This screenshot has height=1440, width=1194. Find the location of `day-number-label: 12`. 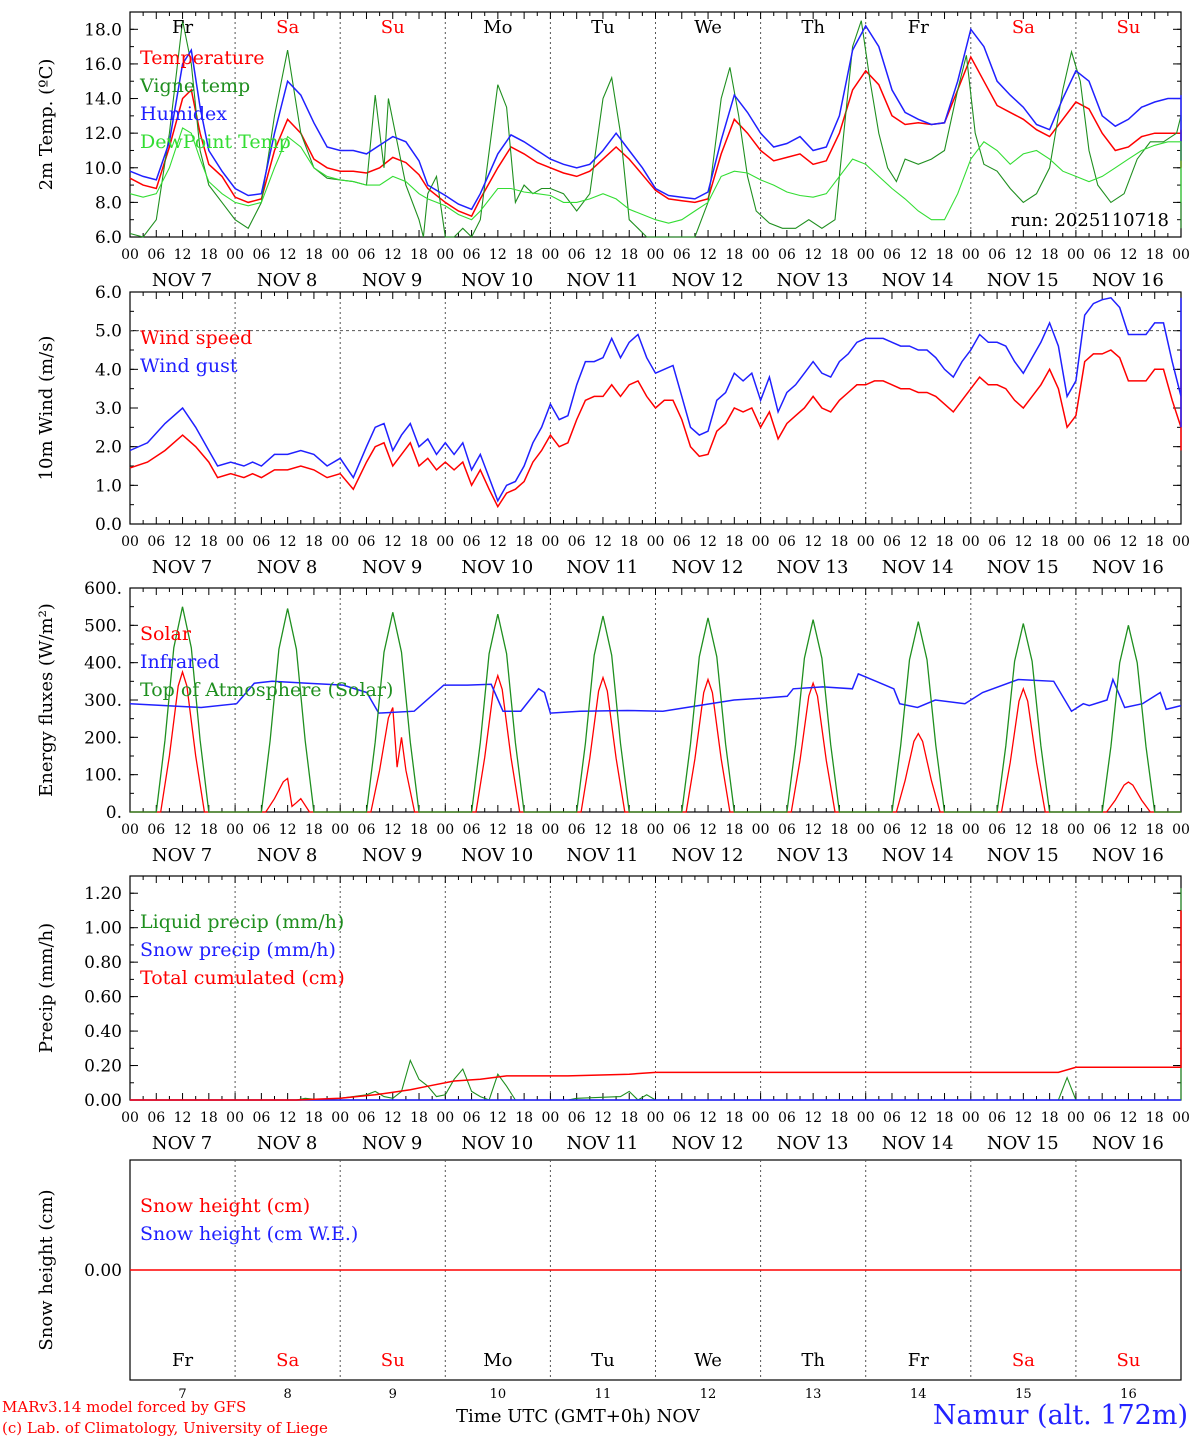

day-number-label: 12 is located at coordinates (708, 1394).